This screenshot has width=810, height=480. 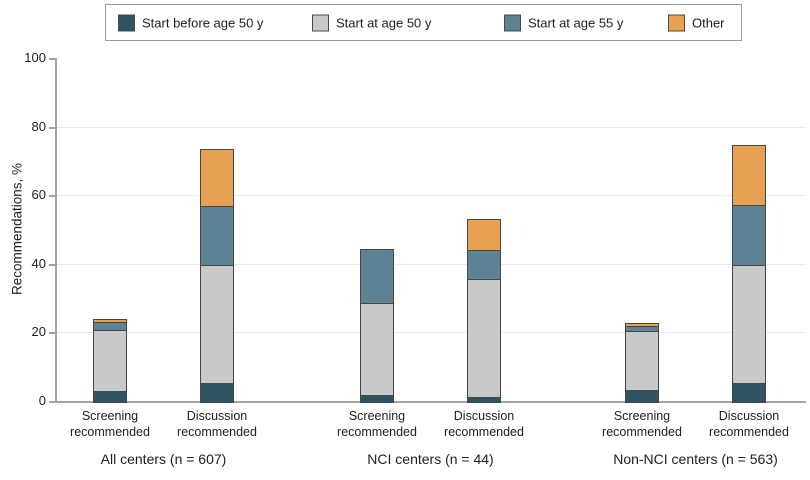 What do you see at coordinates (384, 22) in the screenshot?
I see `legend-label: Start at age 50 y` at bounding box center [384, 22].